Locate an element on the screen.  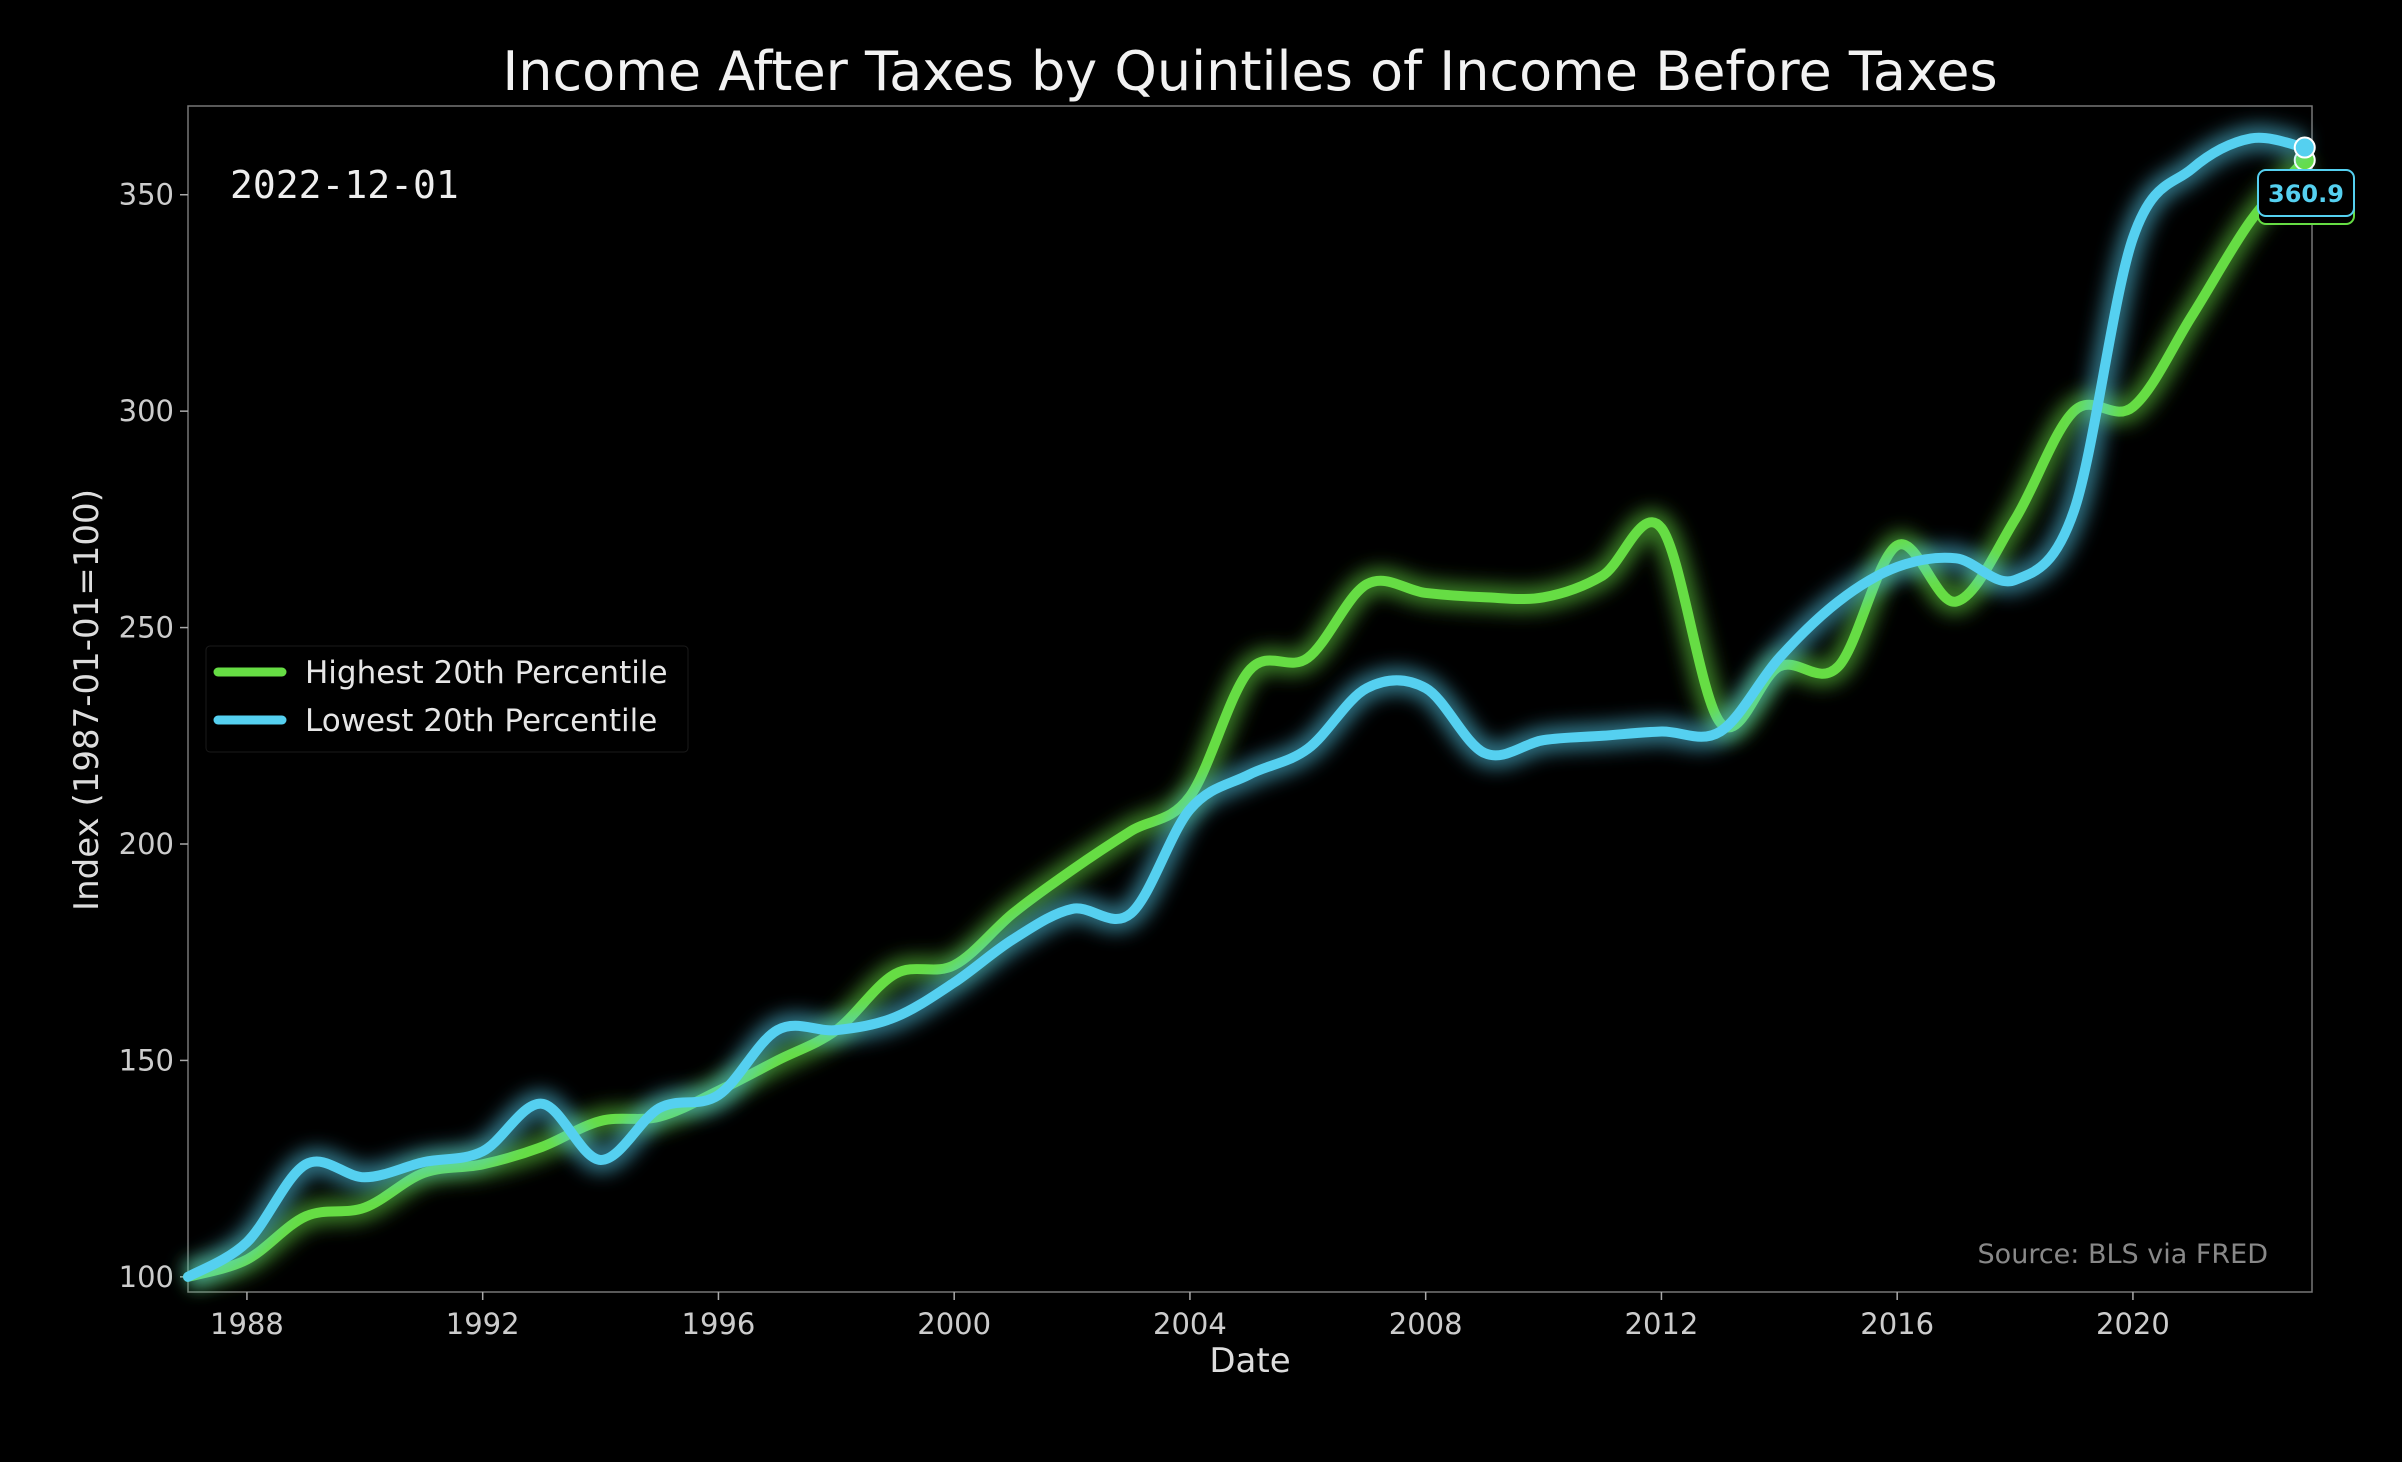
end-value-tooltip: 360.9 is located at coordinates (2306, 197).